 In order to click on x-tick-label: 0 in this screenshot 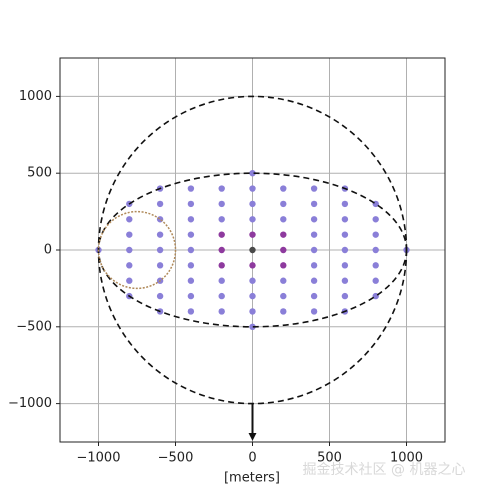, I will do `click(252, 458)`.